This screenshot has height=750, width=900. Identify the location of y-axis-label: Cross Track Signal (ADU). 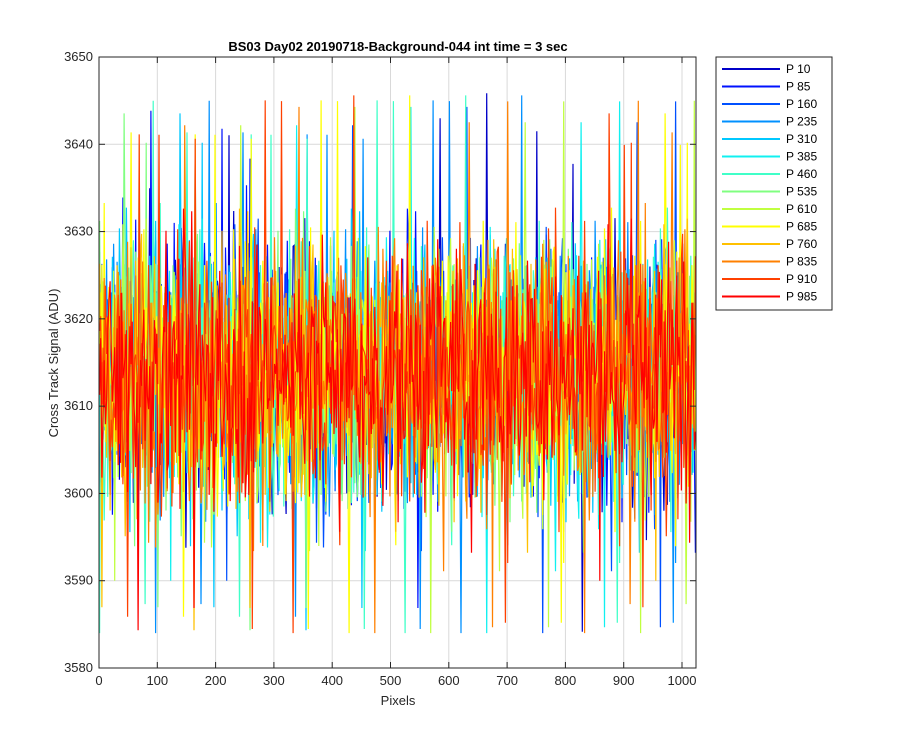
(53, 363).